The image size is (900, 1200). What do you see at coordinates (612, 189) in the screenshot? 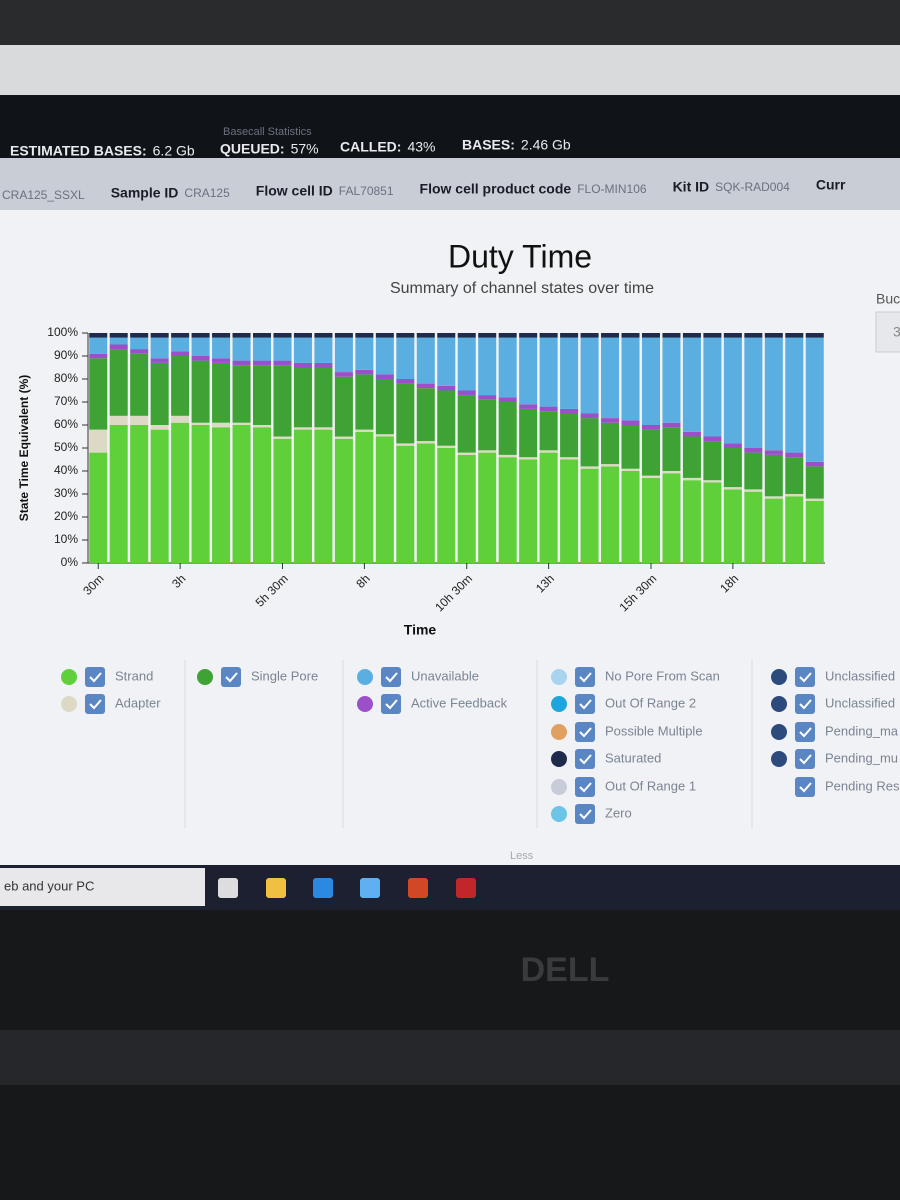
I see `info-value: FLO-MIN106` at bounding box center [612, 189].